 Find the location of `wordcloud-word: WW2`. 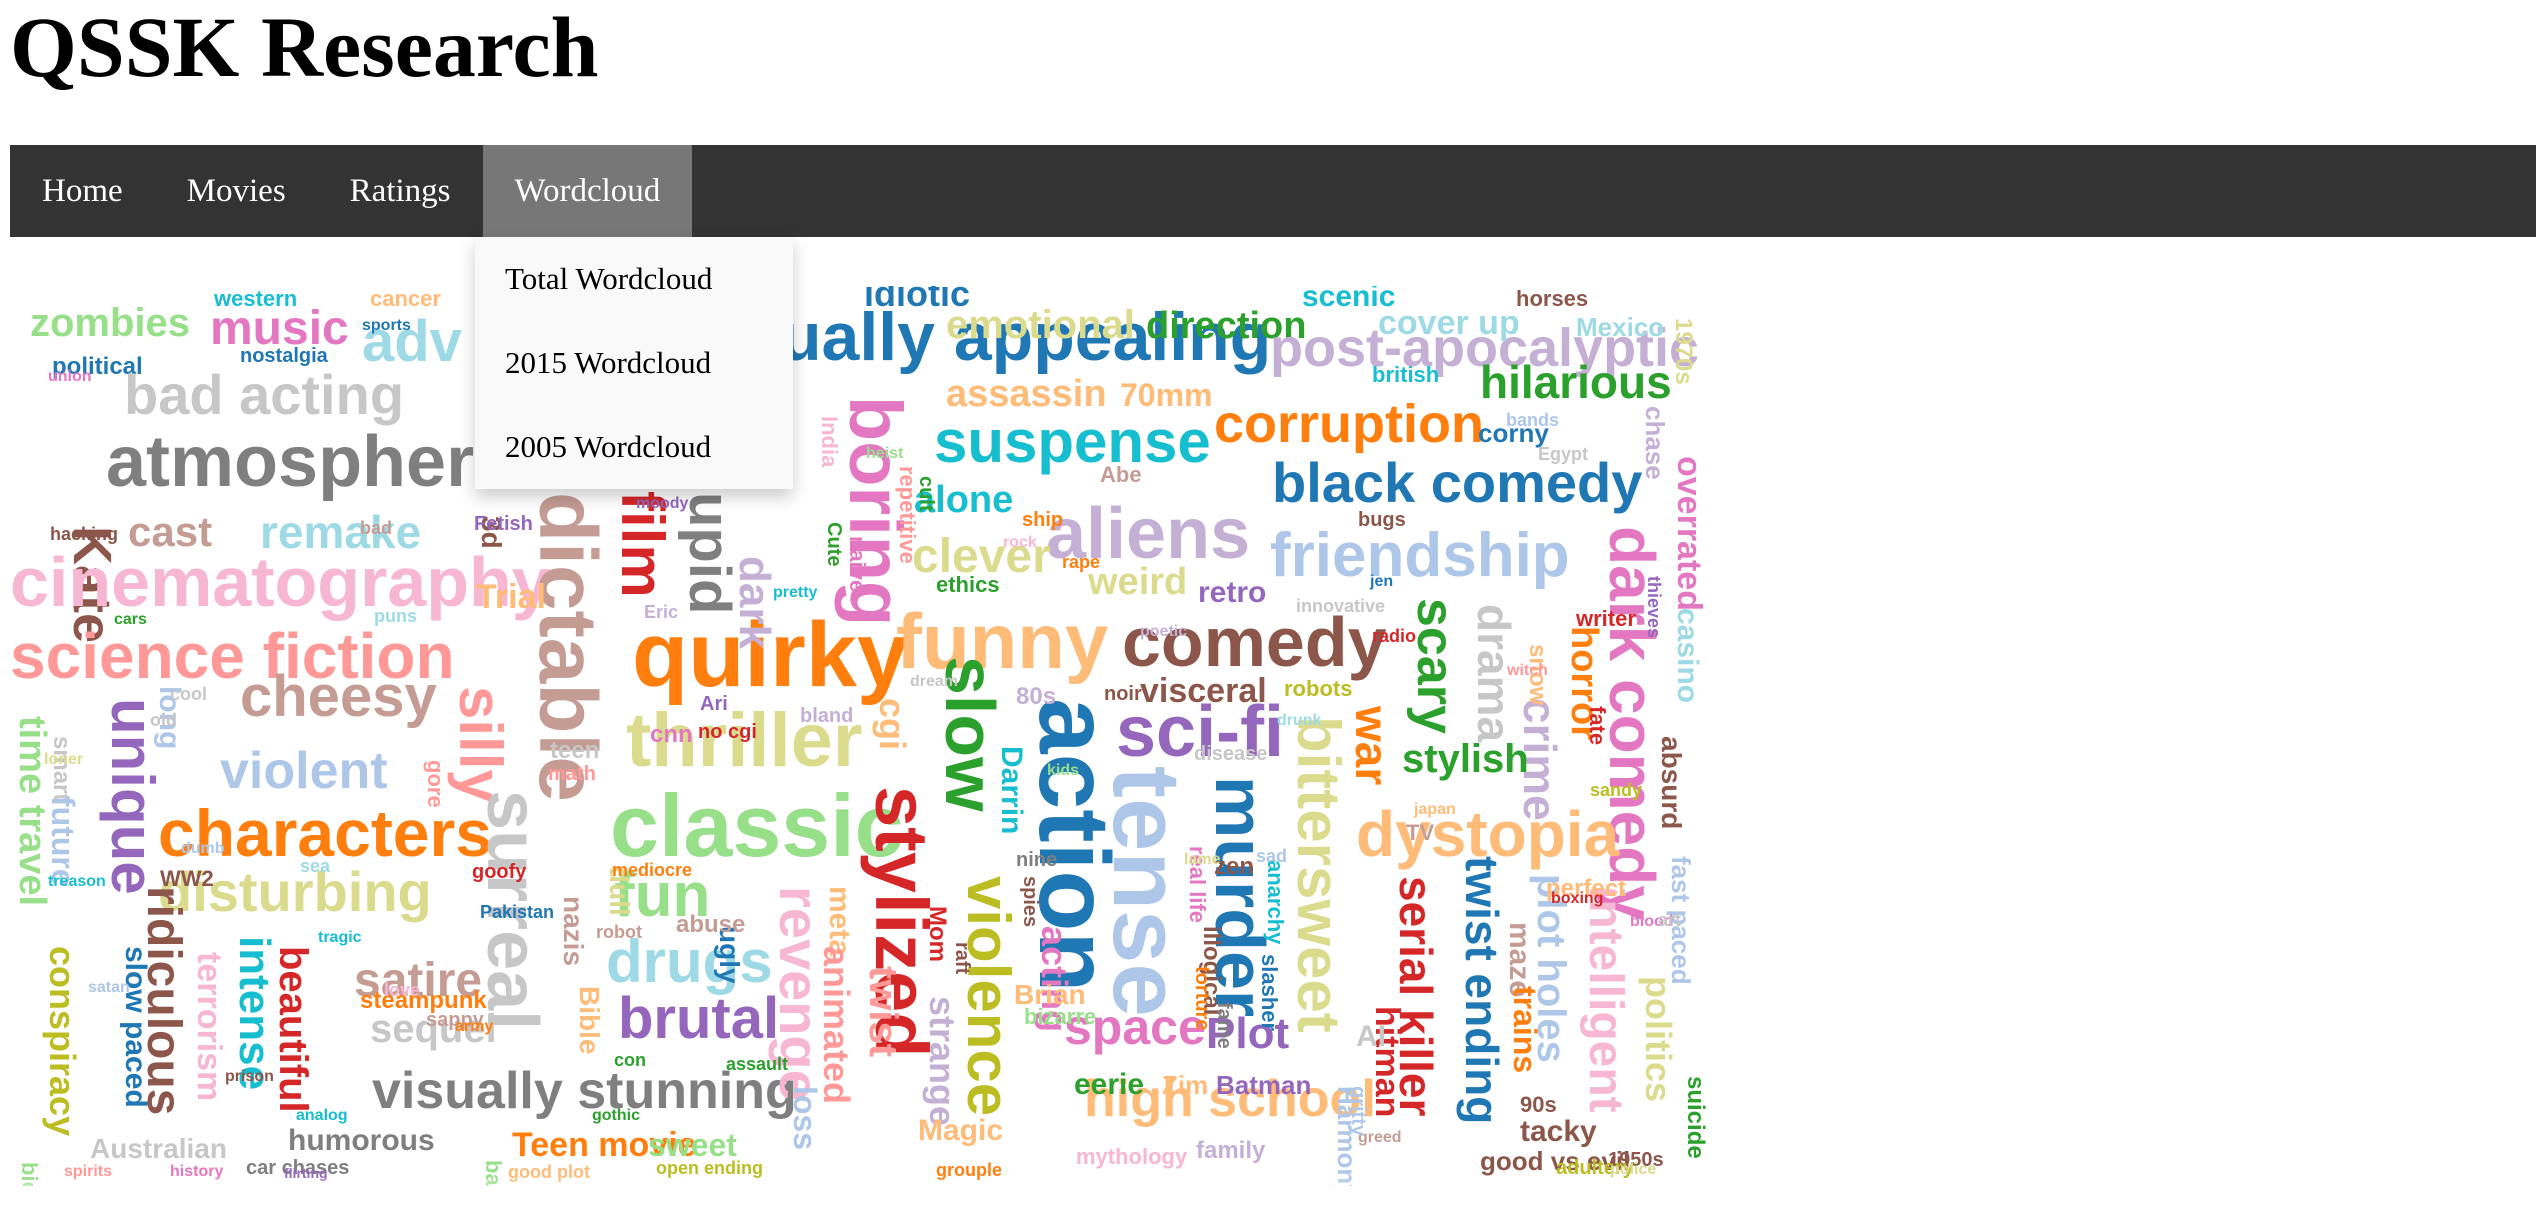

wordcloud-word: WW2 is located at coordinates (187, 878).